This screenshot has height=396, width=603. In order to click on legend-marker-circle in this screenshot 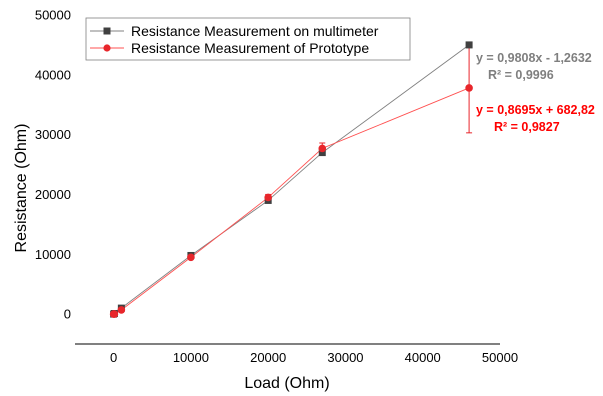, I will do `click(107, 48)`.